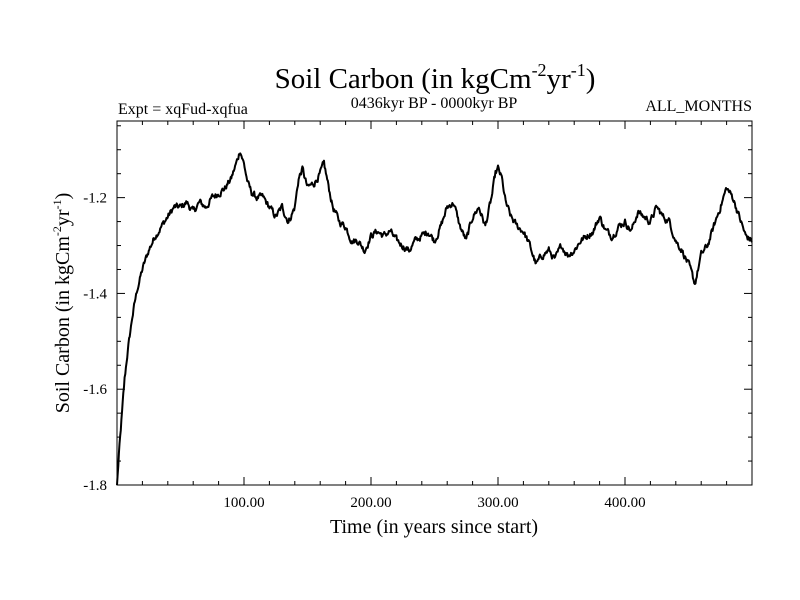 This screenshot has height=600, width=800. I want to click on ylabel-sup1: -2, so click(57, 231).